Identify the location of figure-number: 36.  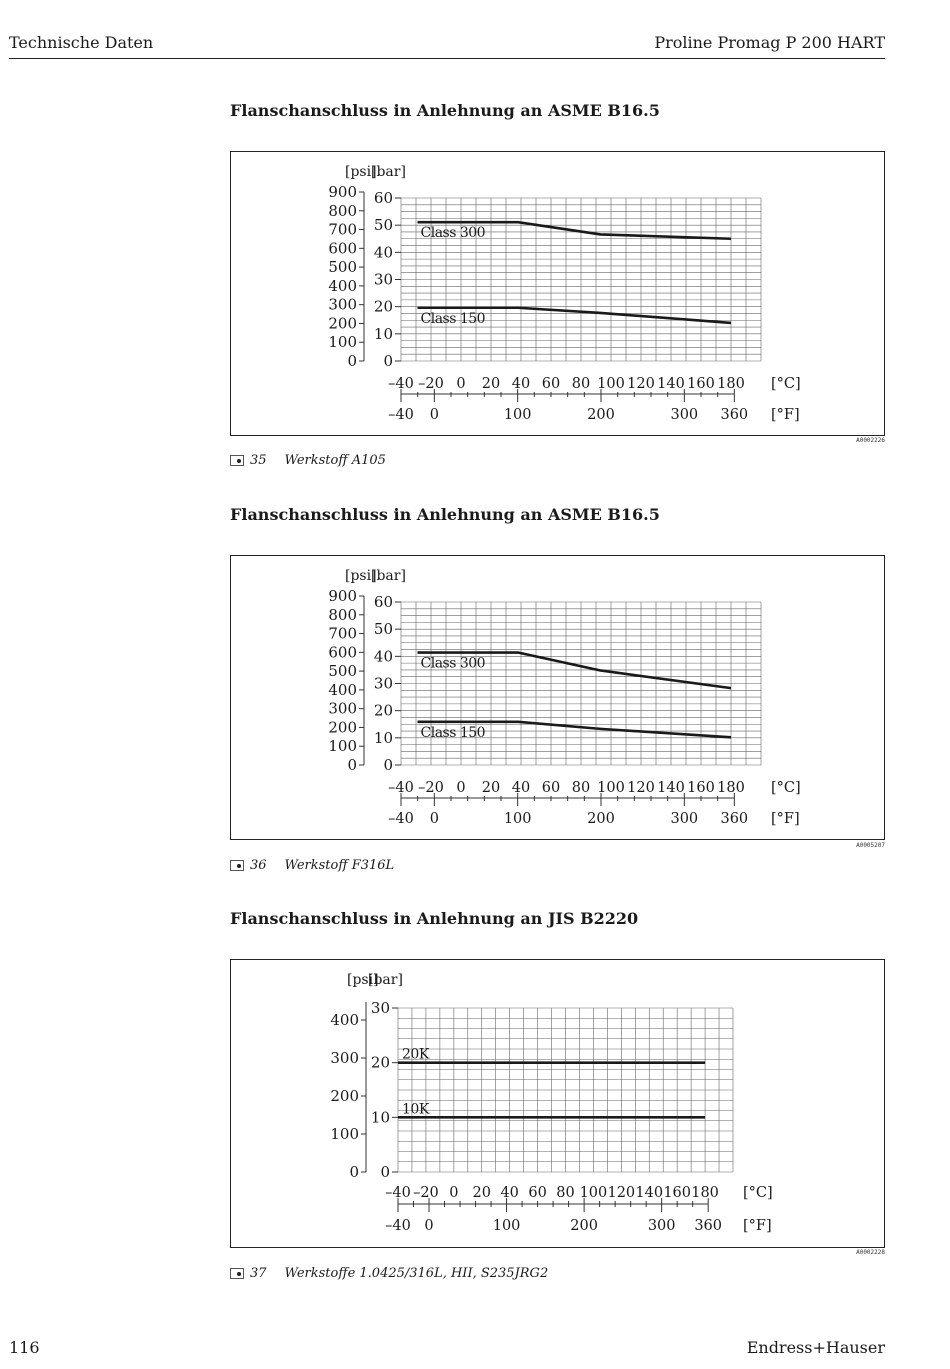
(258, 865).